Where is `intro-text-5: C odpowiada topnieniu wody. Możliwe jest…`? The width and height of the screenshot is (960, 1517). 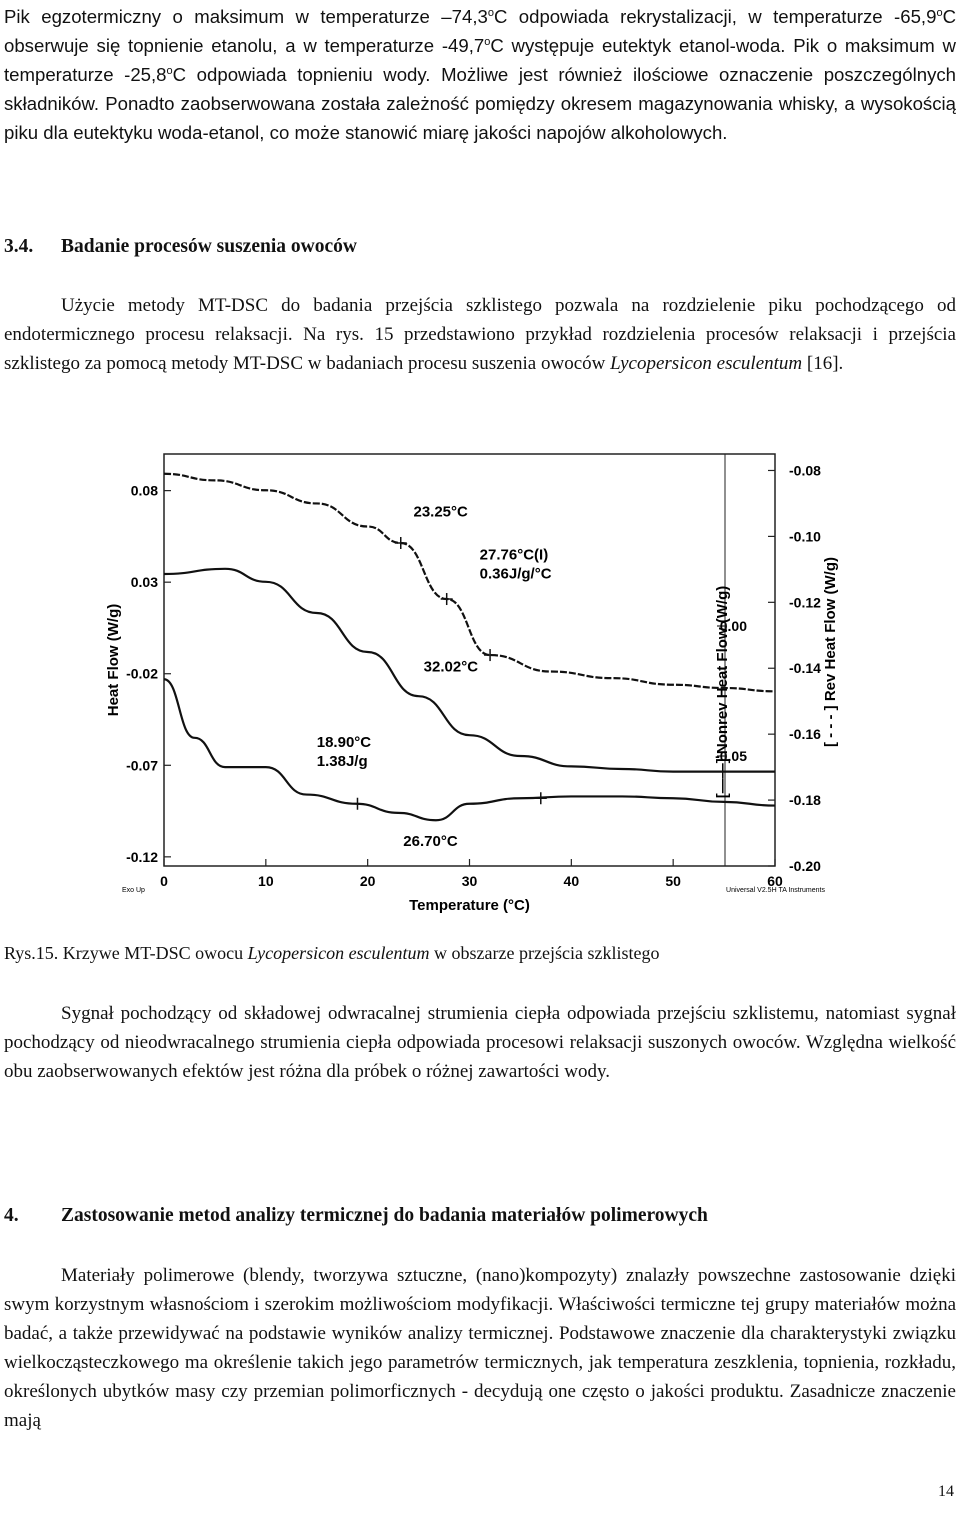
intro-text-5: C odpowiada topnieniu wody. Możliwe jest… is located at coordinates (480, 103).